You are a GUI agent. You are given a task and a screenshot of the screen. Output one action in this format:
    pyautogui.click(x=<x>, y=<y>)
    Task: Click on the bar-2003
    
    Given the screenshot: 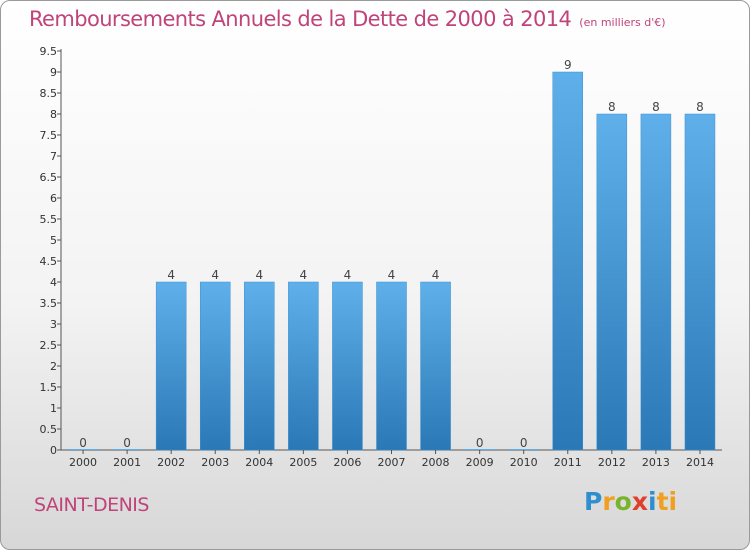 What is the action you would take?
    pyautogui.click(x=215, y=366)
    